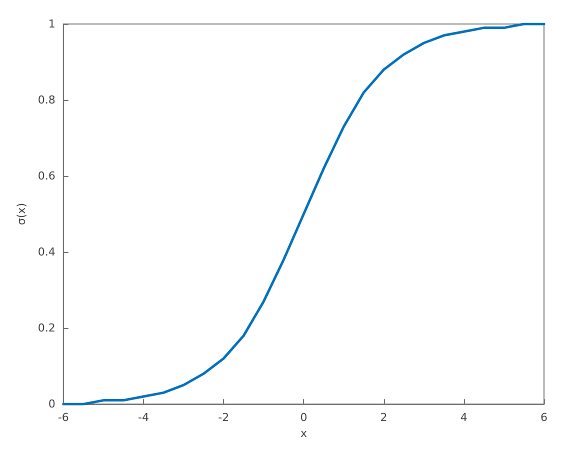 The image size is (564, 452). What do you see at coordinates (52, 24) in the screenshot?
I see `y-tick-label: 1` at bounding box center [52, 24].